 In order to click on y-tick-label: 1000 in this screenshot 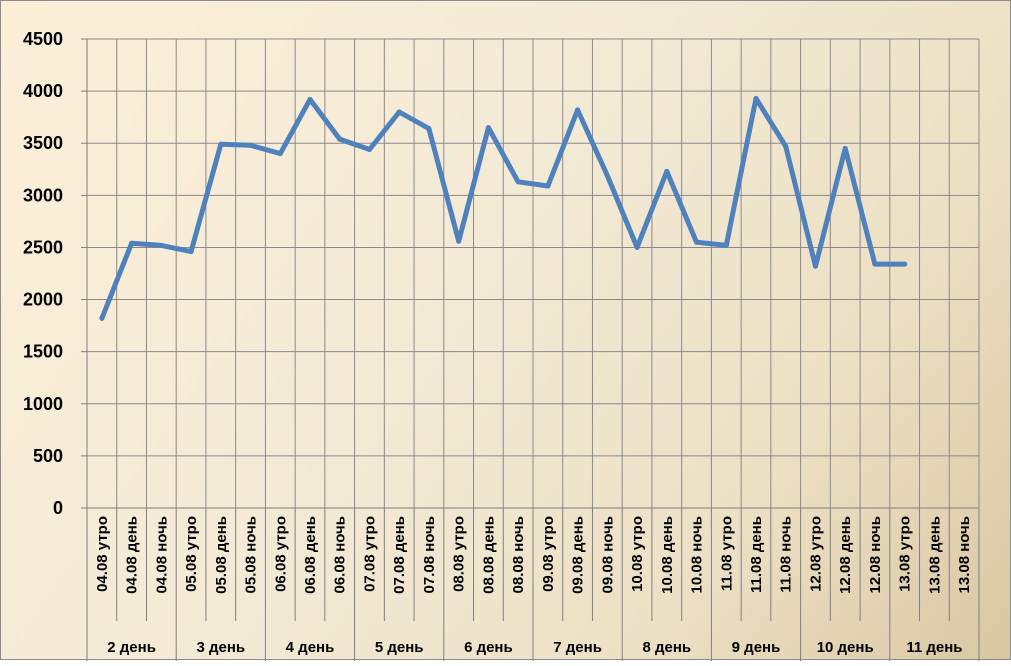, I will do `click(43, 404)`.